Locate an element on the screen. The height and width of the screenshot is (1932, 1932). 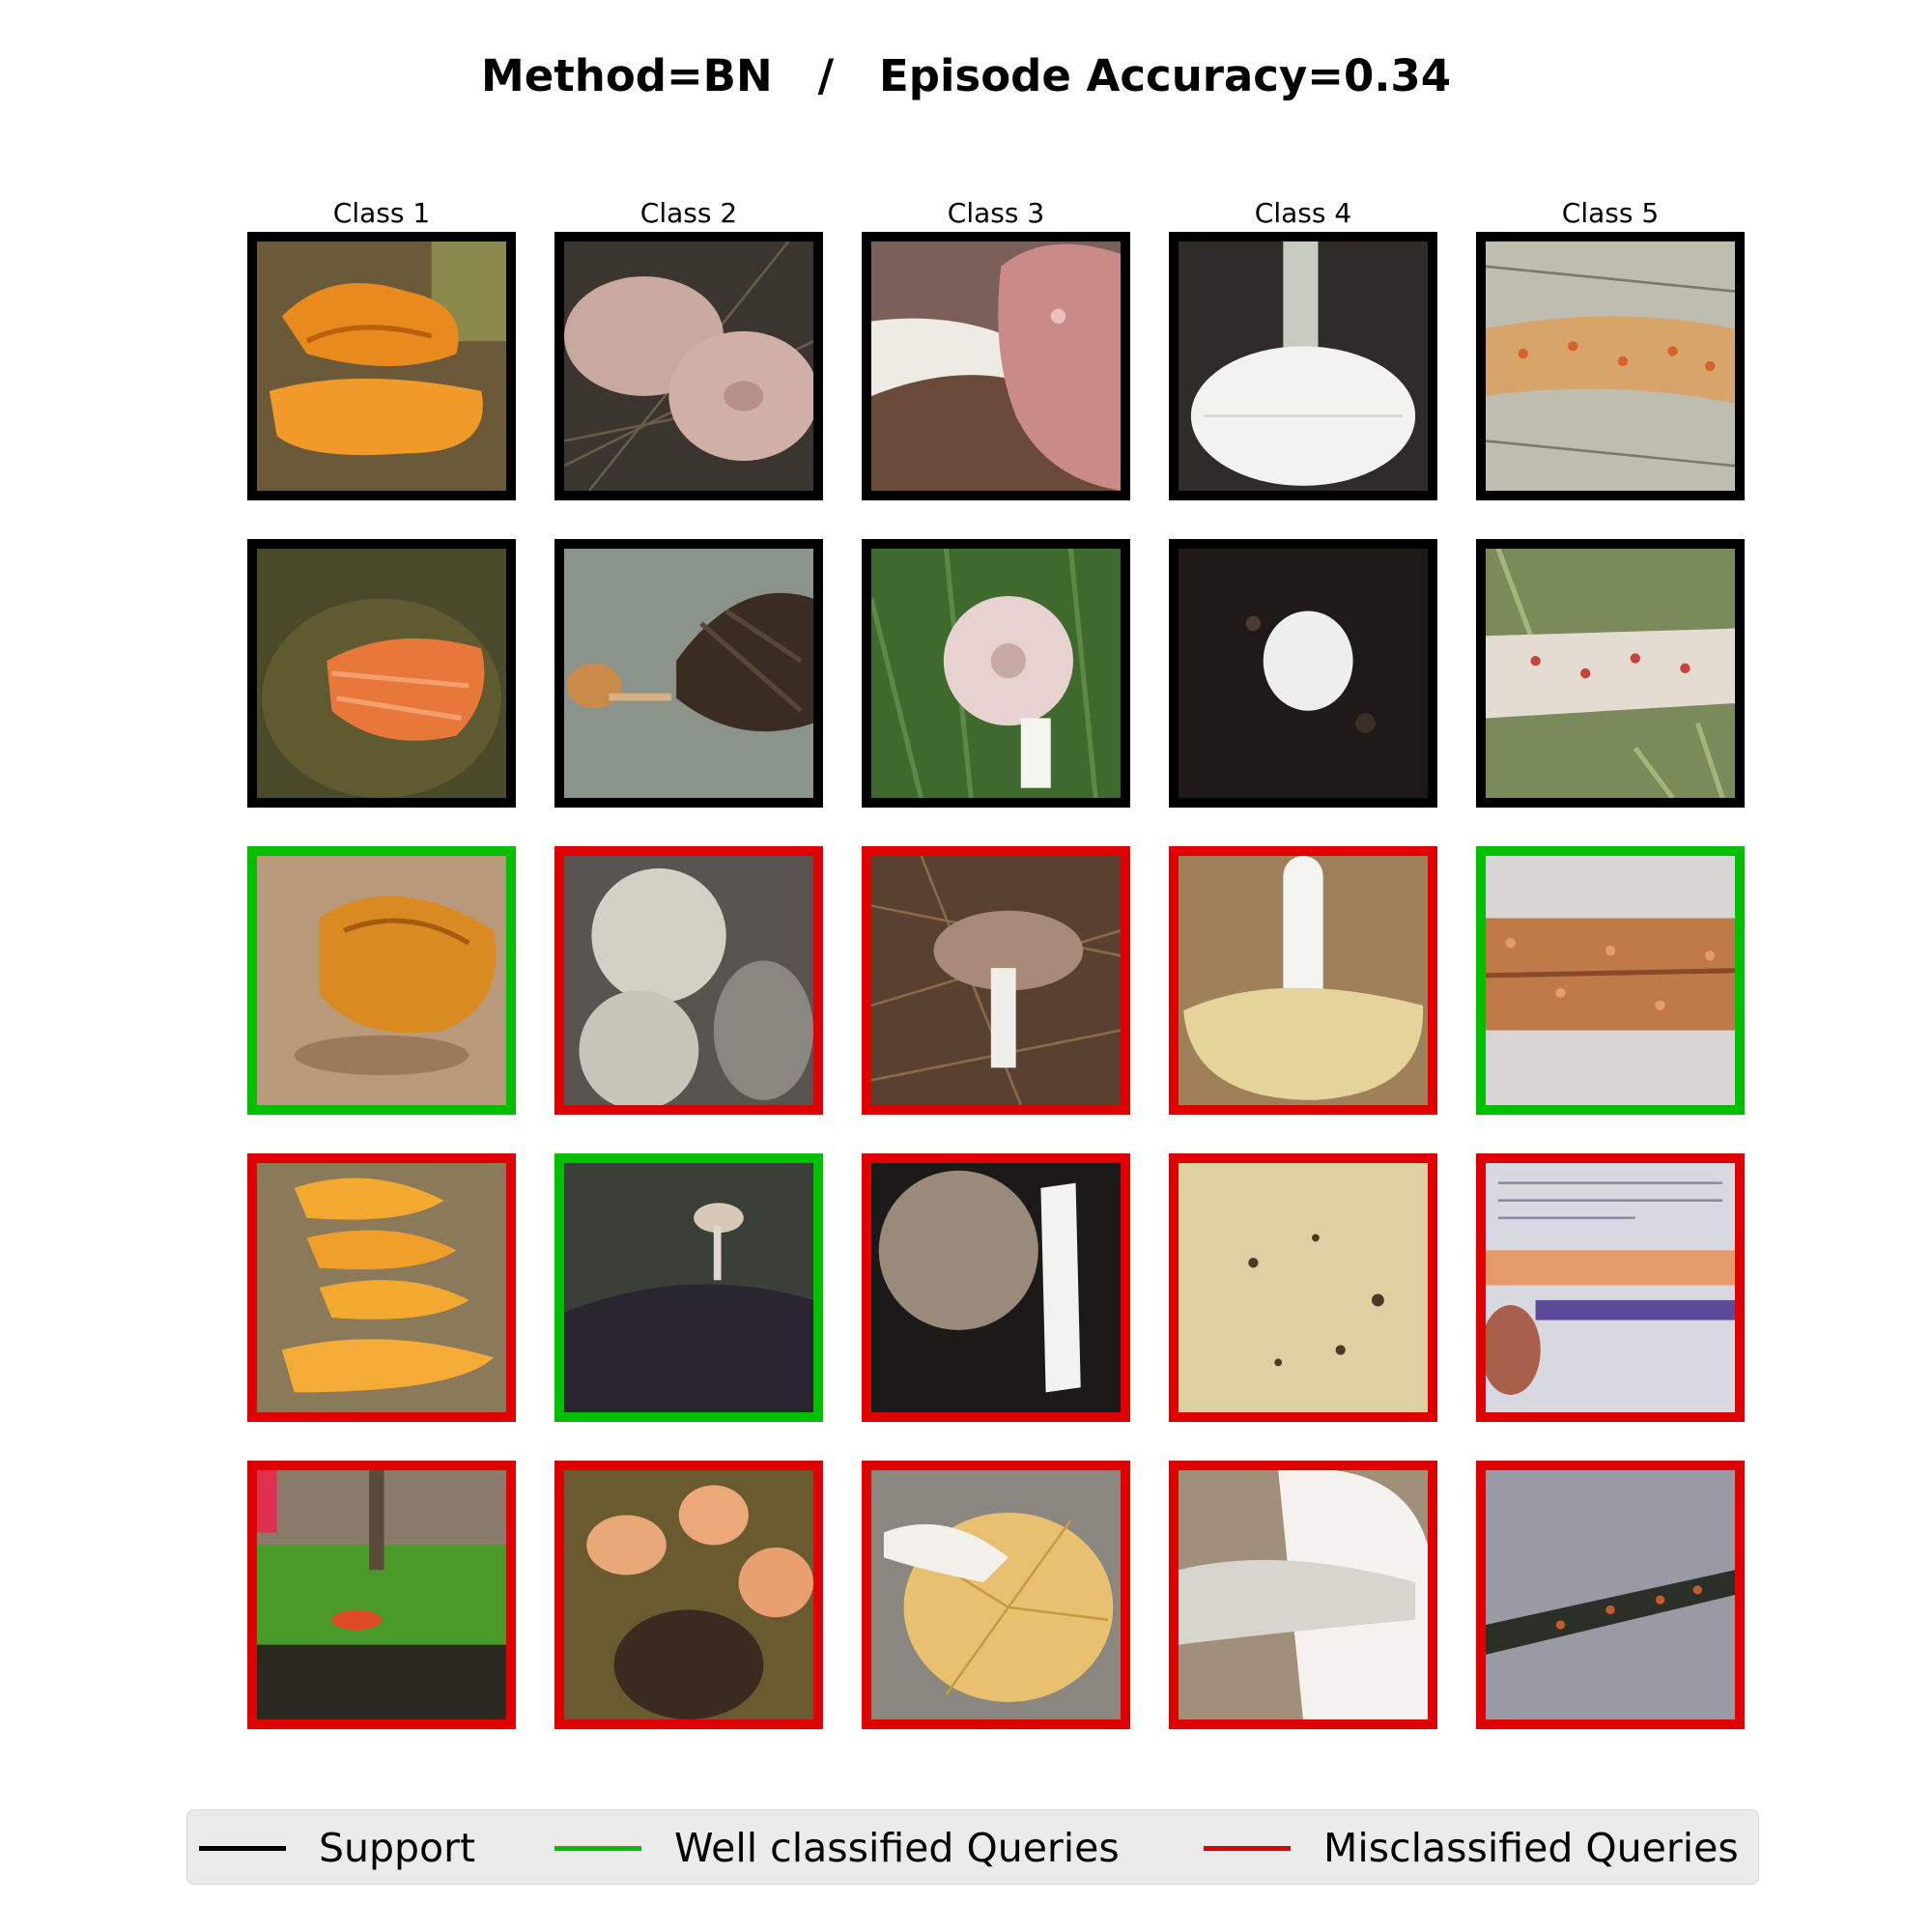
legend-item-misclassified: Misclassified Queries is located at coordinates (1471, 1848).